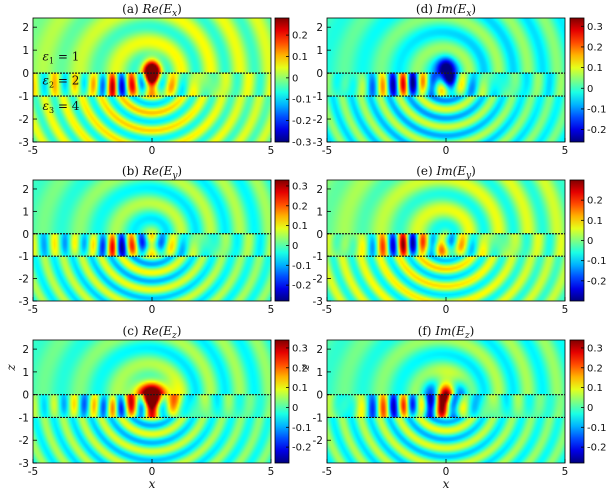 Image resolution: width=609 pixels, height=493 pixels. Describe the element at coordinates (446, 332) in the screenshot. I see `panel-title: (f) Im(Ez)` at that location.